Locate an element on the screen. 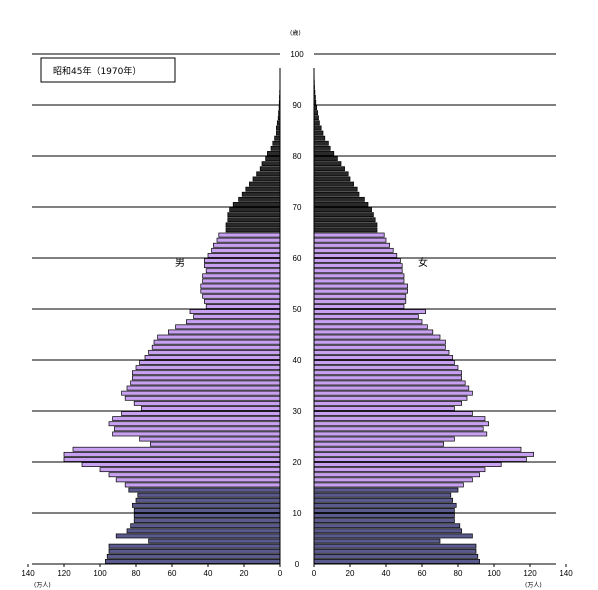  age-tick-label: 40 is located at coordinates (297, 360).